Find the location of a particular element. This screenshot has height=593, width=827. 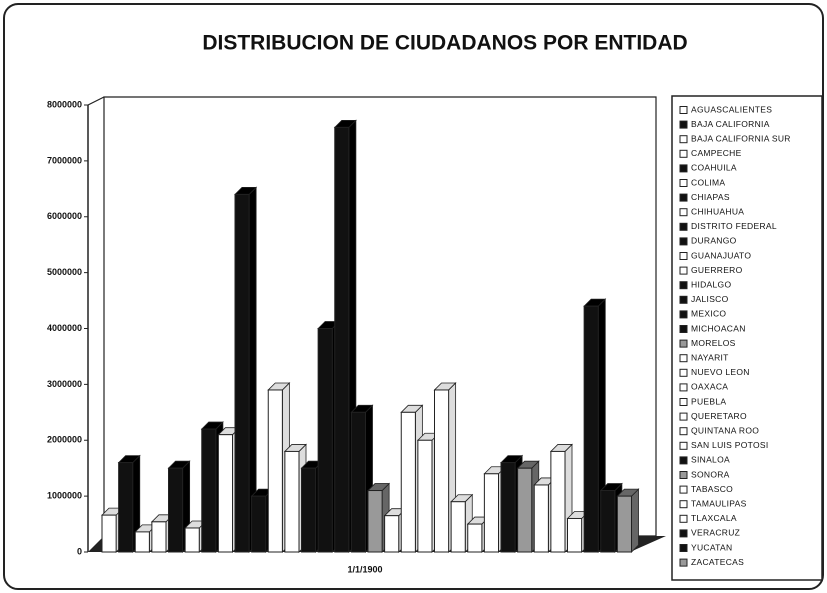

legend-label: BAJA CALIFORNIA SUR is located at coordinates (741, 138).